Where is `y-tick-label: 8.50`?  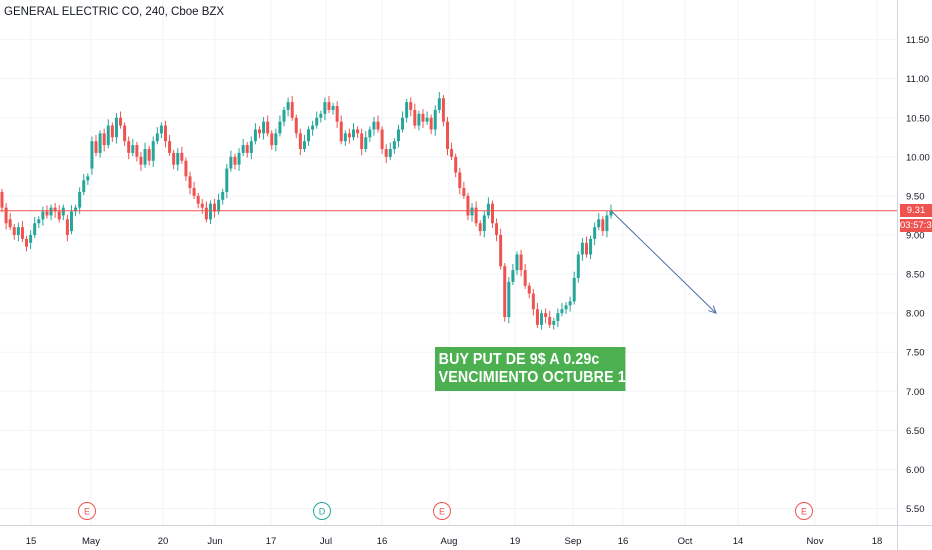 y-tick-label: 8.50 is located at coordinates (915, 275).